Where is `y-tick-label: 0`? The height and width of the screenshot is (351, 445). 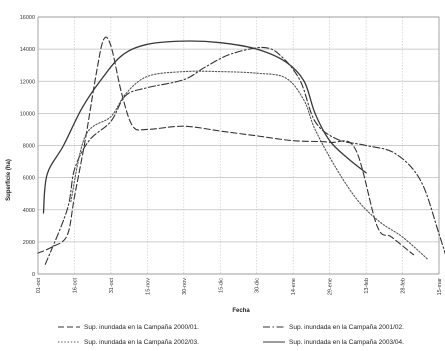 y-tick-label: 0 is located at coordinates (33, 275).